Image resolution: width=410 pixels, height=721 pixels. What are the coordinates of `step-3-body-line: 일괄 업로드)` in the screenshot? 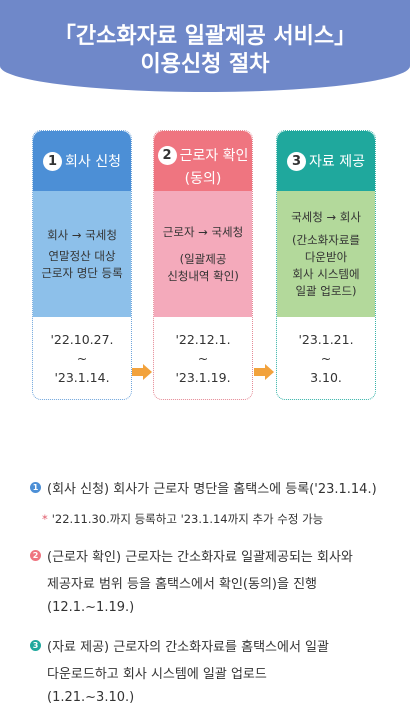 It's located at (326, 290).